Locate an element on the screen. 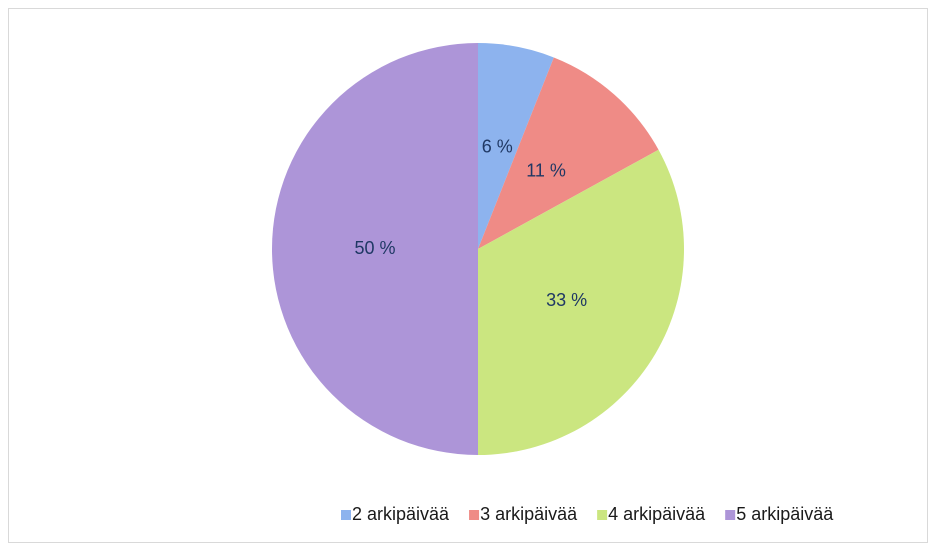  data-label: 33 % is located at coordinates (566, 300).